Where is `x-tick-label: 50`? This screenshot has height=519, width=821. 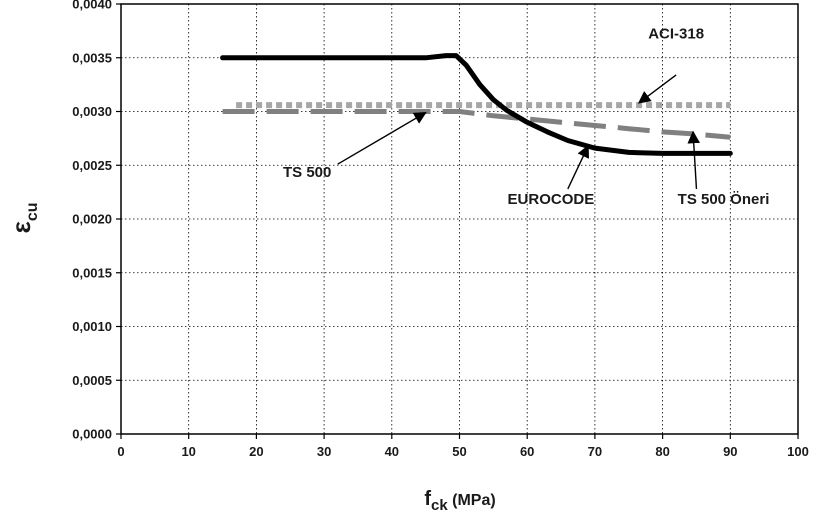 x-tick-label: 50 is located at coordinates (459, 451).